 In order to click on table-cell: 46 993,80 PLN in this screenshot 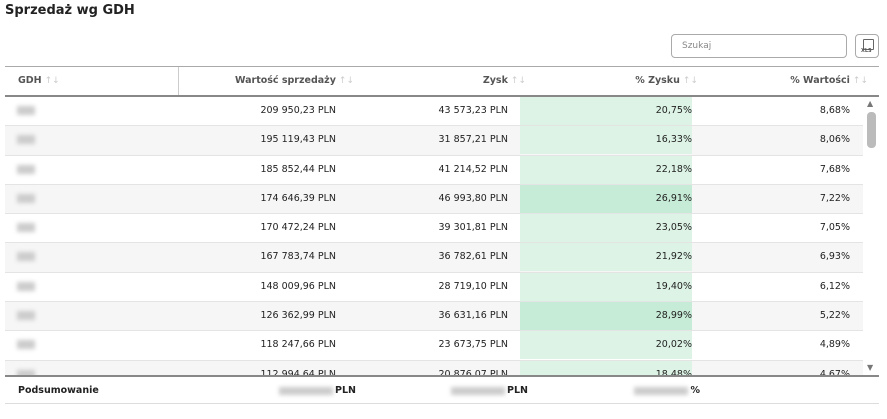, I will do `click(473, 198)`.